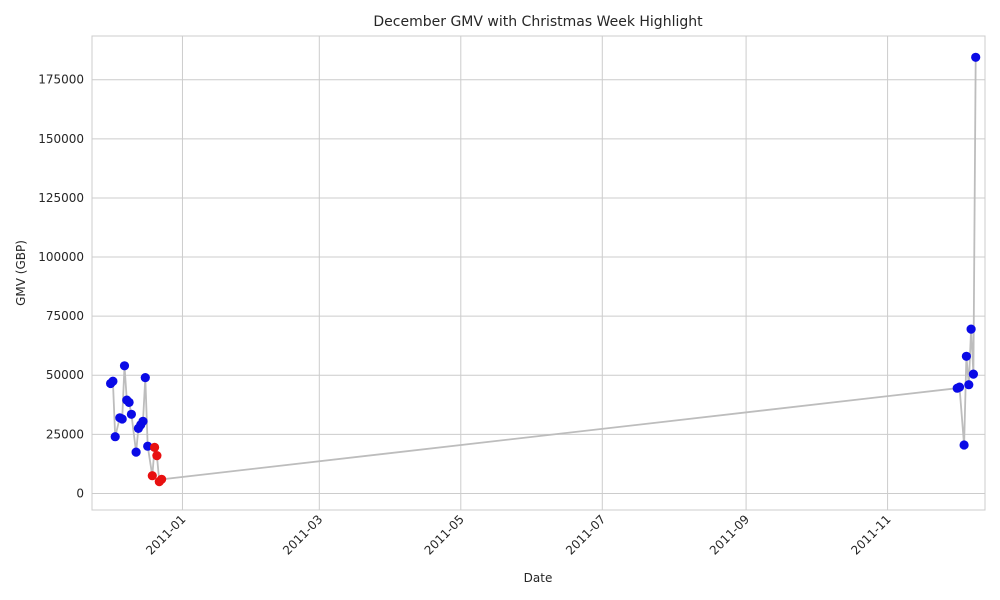 The height and width of the screenshot is (600, 1000). What do you see at coordinates (61, 198) in the screenshot?
I see `y-tick-label: 125000` at bounding box center [61, 198].